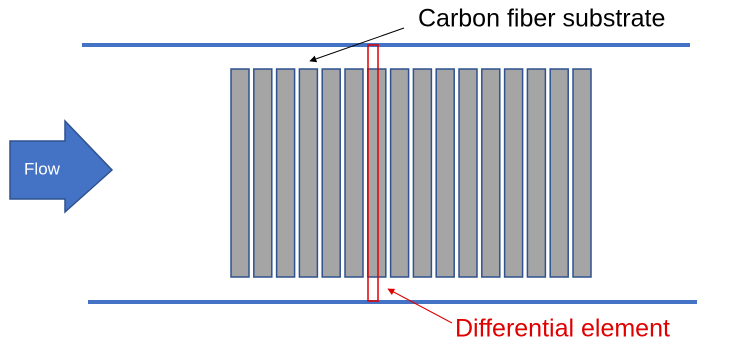 The height and width of the screenshot is (348, 729). I want to click on differential-element, so click(373, 173).